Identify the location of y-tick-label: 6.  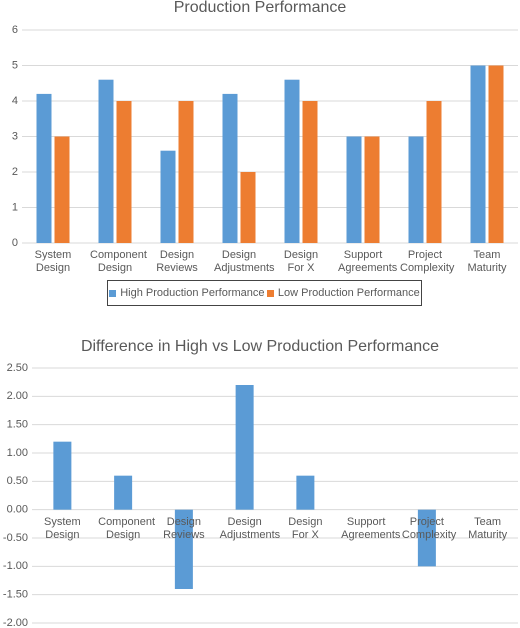
(15, 30).